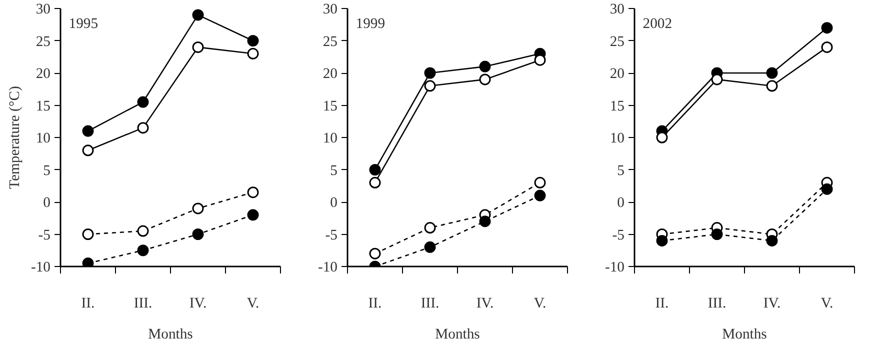 This screenshot has width=875, height=350. Describe the element at coordinates (14, 137) in the screenshot. I see `y-axis-title: Temperature (°C)` at that location.